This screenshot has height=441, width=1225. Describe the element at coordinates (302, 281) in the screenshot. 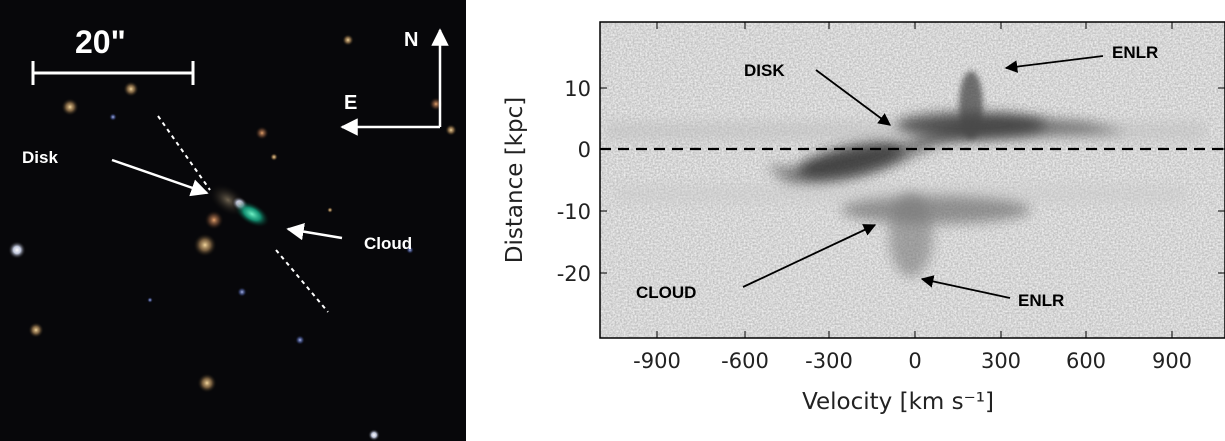

I see `slit-lower` at that location.